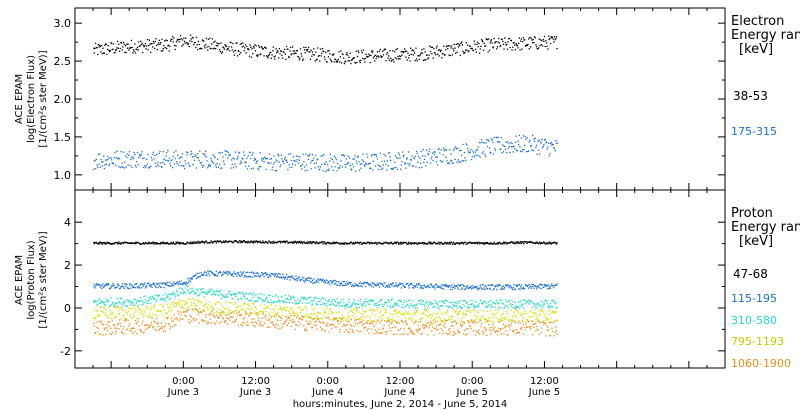 Image resolution: width=800 pixels, height=410 pixels. Describe the element at coordinates (761, 363) in the screenshot. I see `proton-legend-series-1060-1900: 1060-1900` at that location.